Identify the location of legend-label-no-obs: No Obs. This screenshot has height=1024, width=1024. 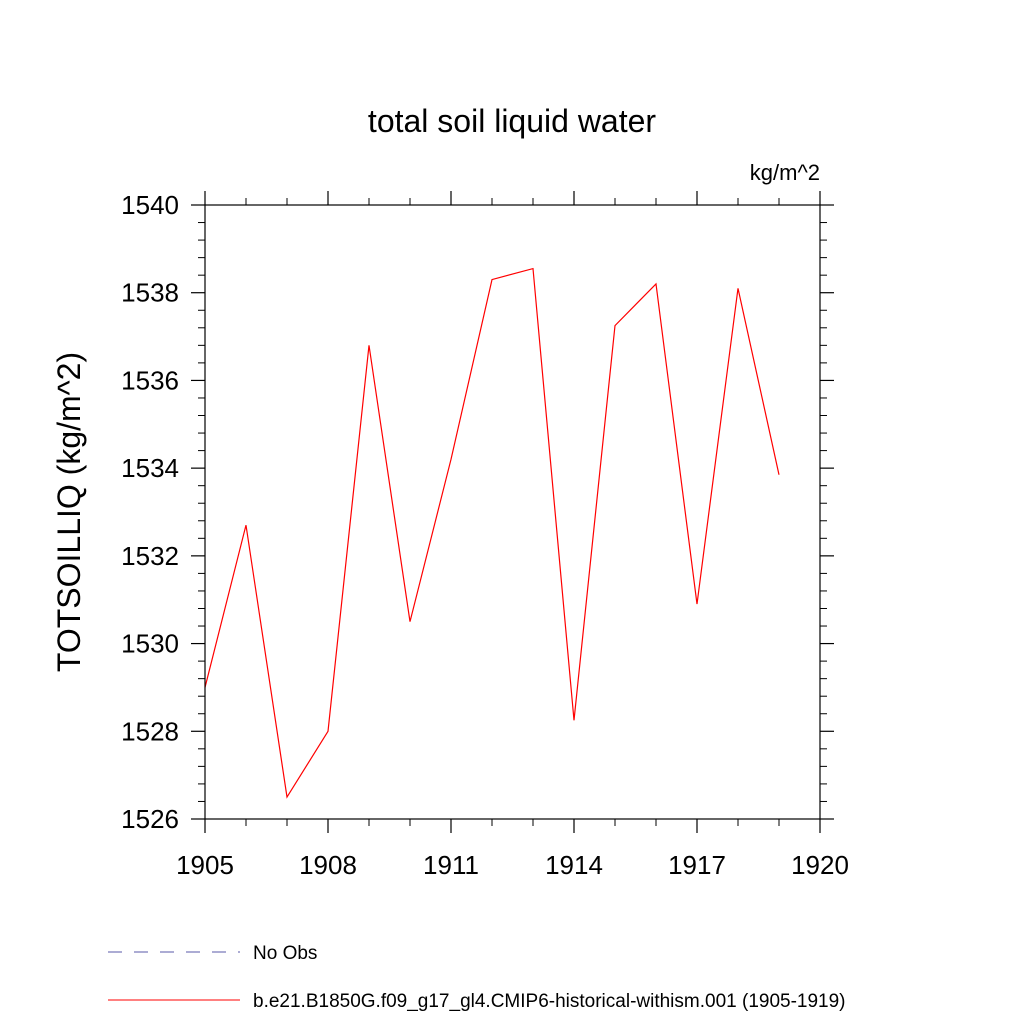
(285, 953).